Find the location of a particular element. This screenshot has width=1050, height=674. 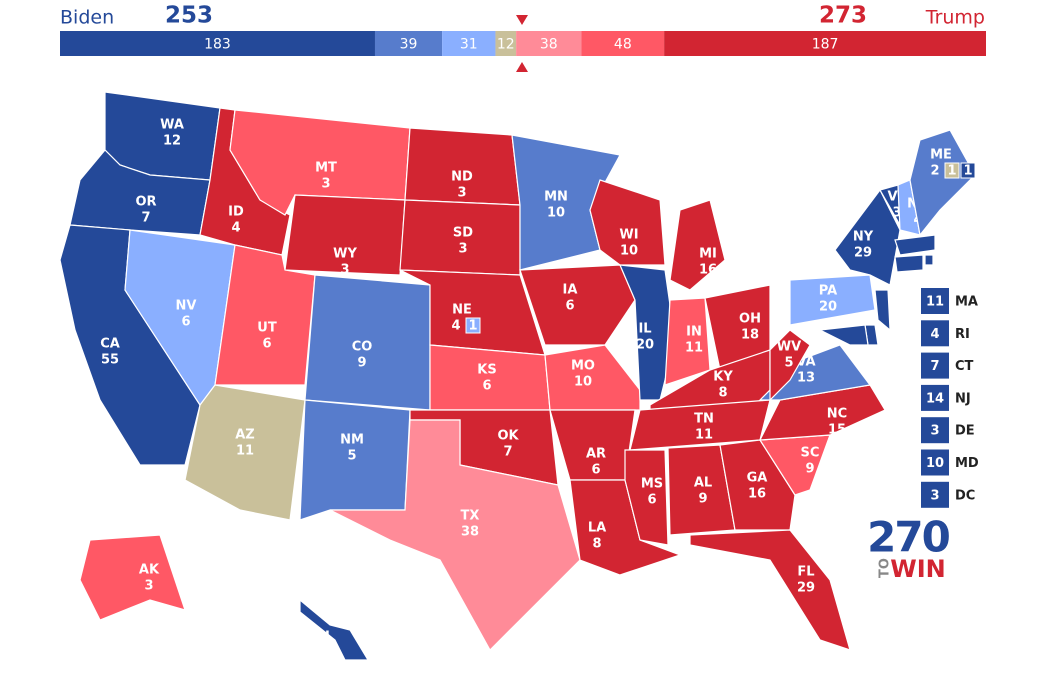

logo: 270 TO WIN is located at coordinates (909, 548).